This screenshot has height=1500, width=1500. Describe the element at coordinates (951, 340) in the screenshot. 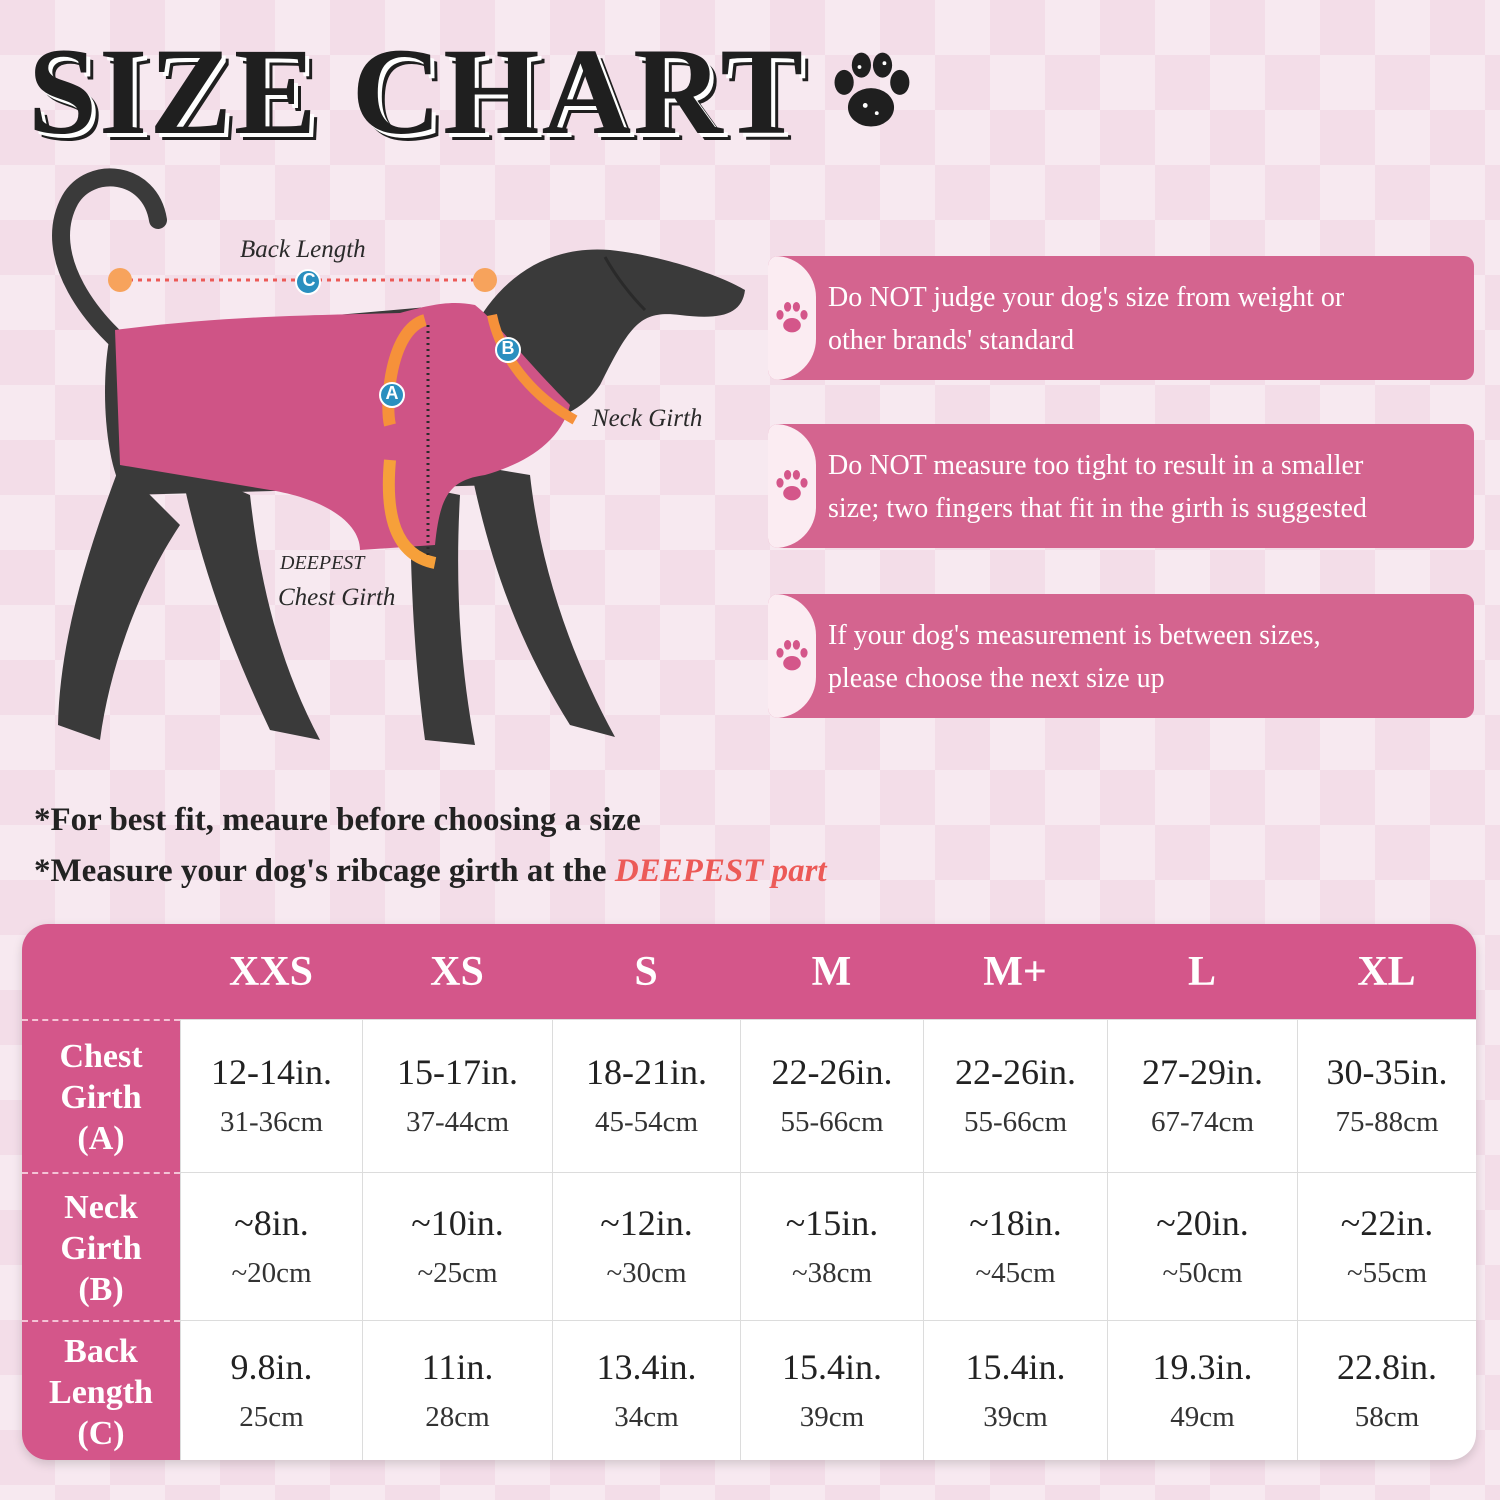

I see `tip-1-line-2: other brands' standard` at that location.